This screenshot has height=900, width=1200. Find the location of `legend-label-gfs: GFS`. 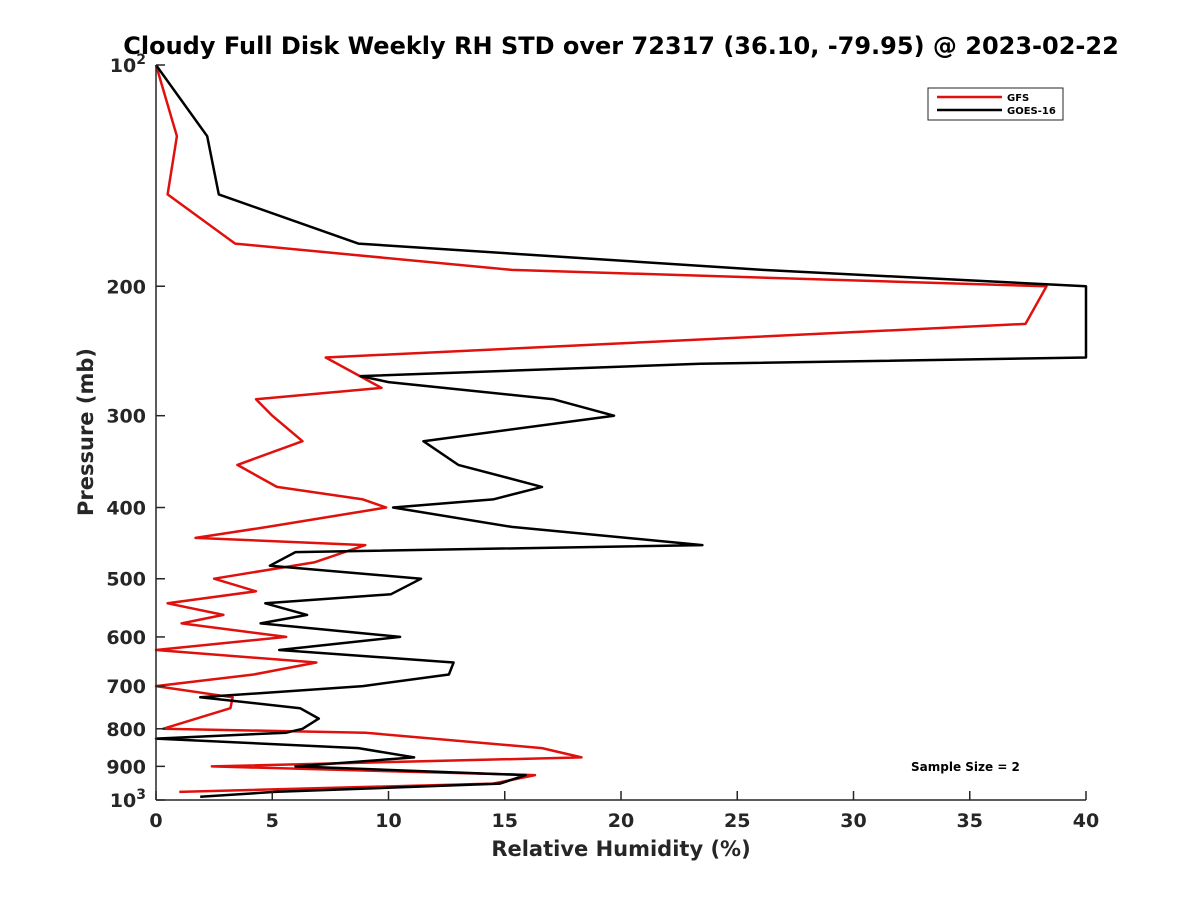

legend-label-gfs: GFS is located at coordinates (1018, 98).